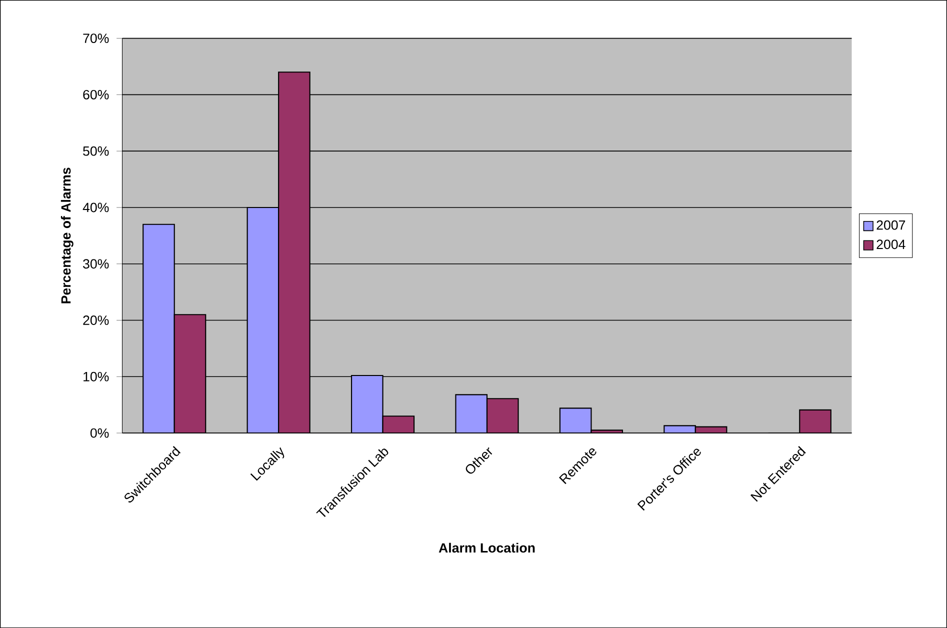 This screenshot has width=947, height=628. Describe the element at coordinates (99, 433) in the screenshot. I see `y-tick-label: 0%` at that location.